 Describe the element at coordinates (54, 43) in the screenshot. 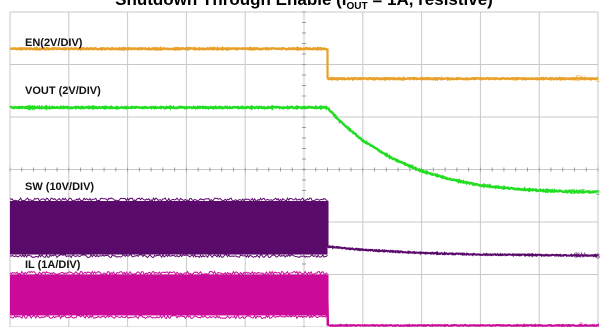

I see `trace-label-en: EN(2V/DIV)` at that location.